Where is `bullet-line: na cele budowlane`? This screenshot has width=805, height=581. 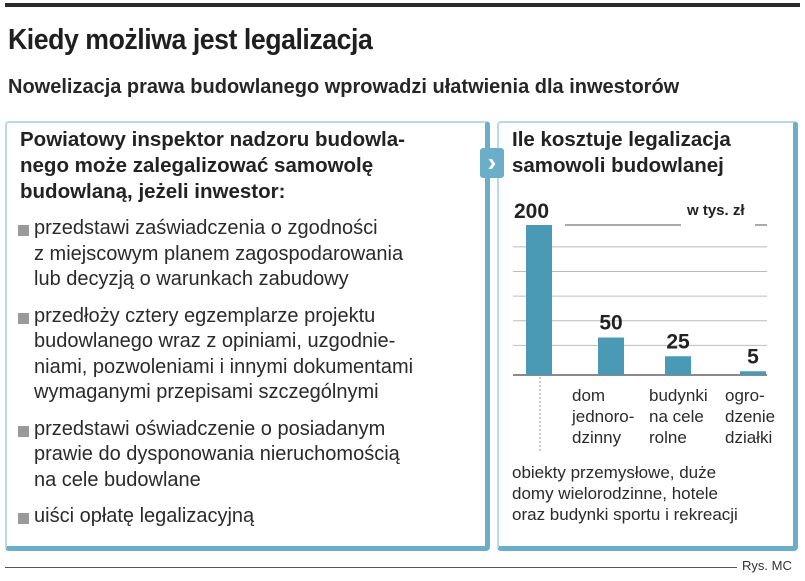 bullet-line: na cele budowlane is located at coordinates (117, 479).